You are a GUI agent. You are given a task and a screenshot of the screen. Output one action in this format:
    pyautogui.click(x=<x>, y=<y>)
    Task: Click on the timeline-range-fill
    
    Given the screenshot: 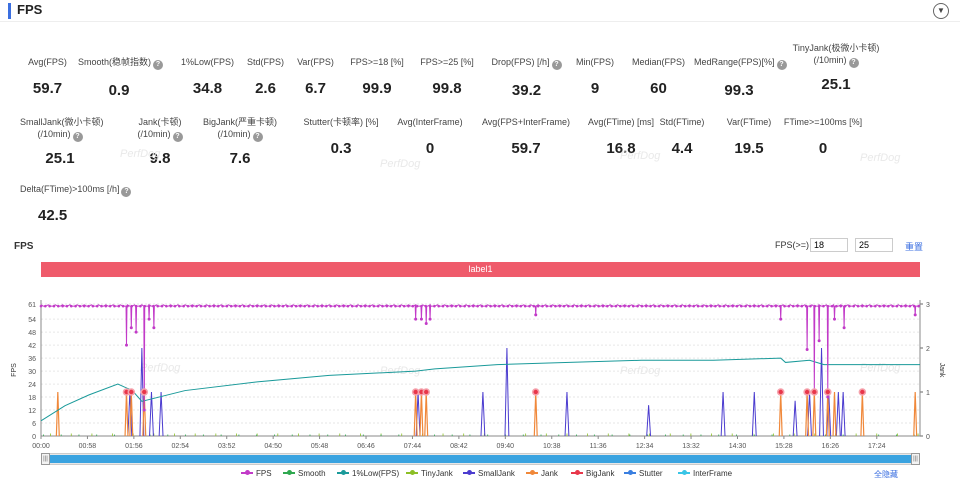 What is the action you would take?
    pyautogui.click(x=480, y=459)
    